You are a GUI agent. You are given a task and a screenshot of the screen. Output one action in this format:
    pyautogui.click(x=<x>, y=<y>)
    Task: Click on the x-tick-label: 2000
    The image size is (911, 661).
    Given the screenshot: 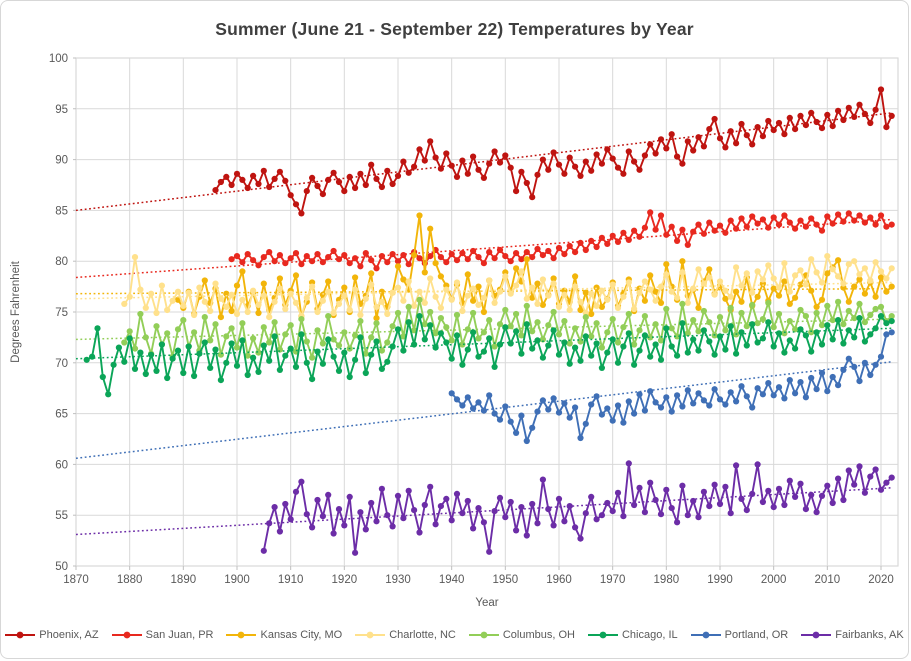 What is the action you would take?
    pyautogui.click(x=774, y=580)
    